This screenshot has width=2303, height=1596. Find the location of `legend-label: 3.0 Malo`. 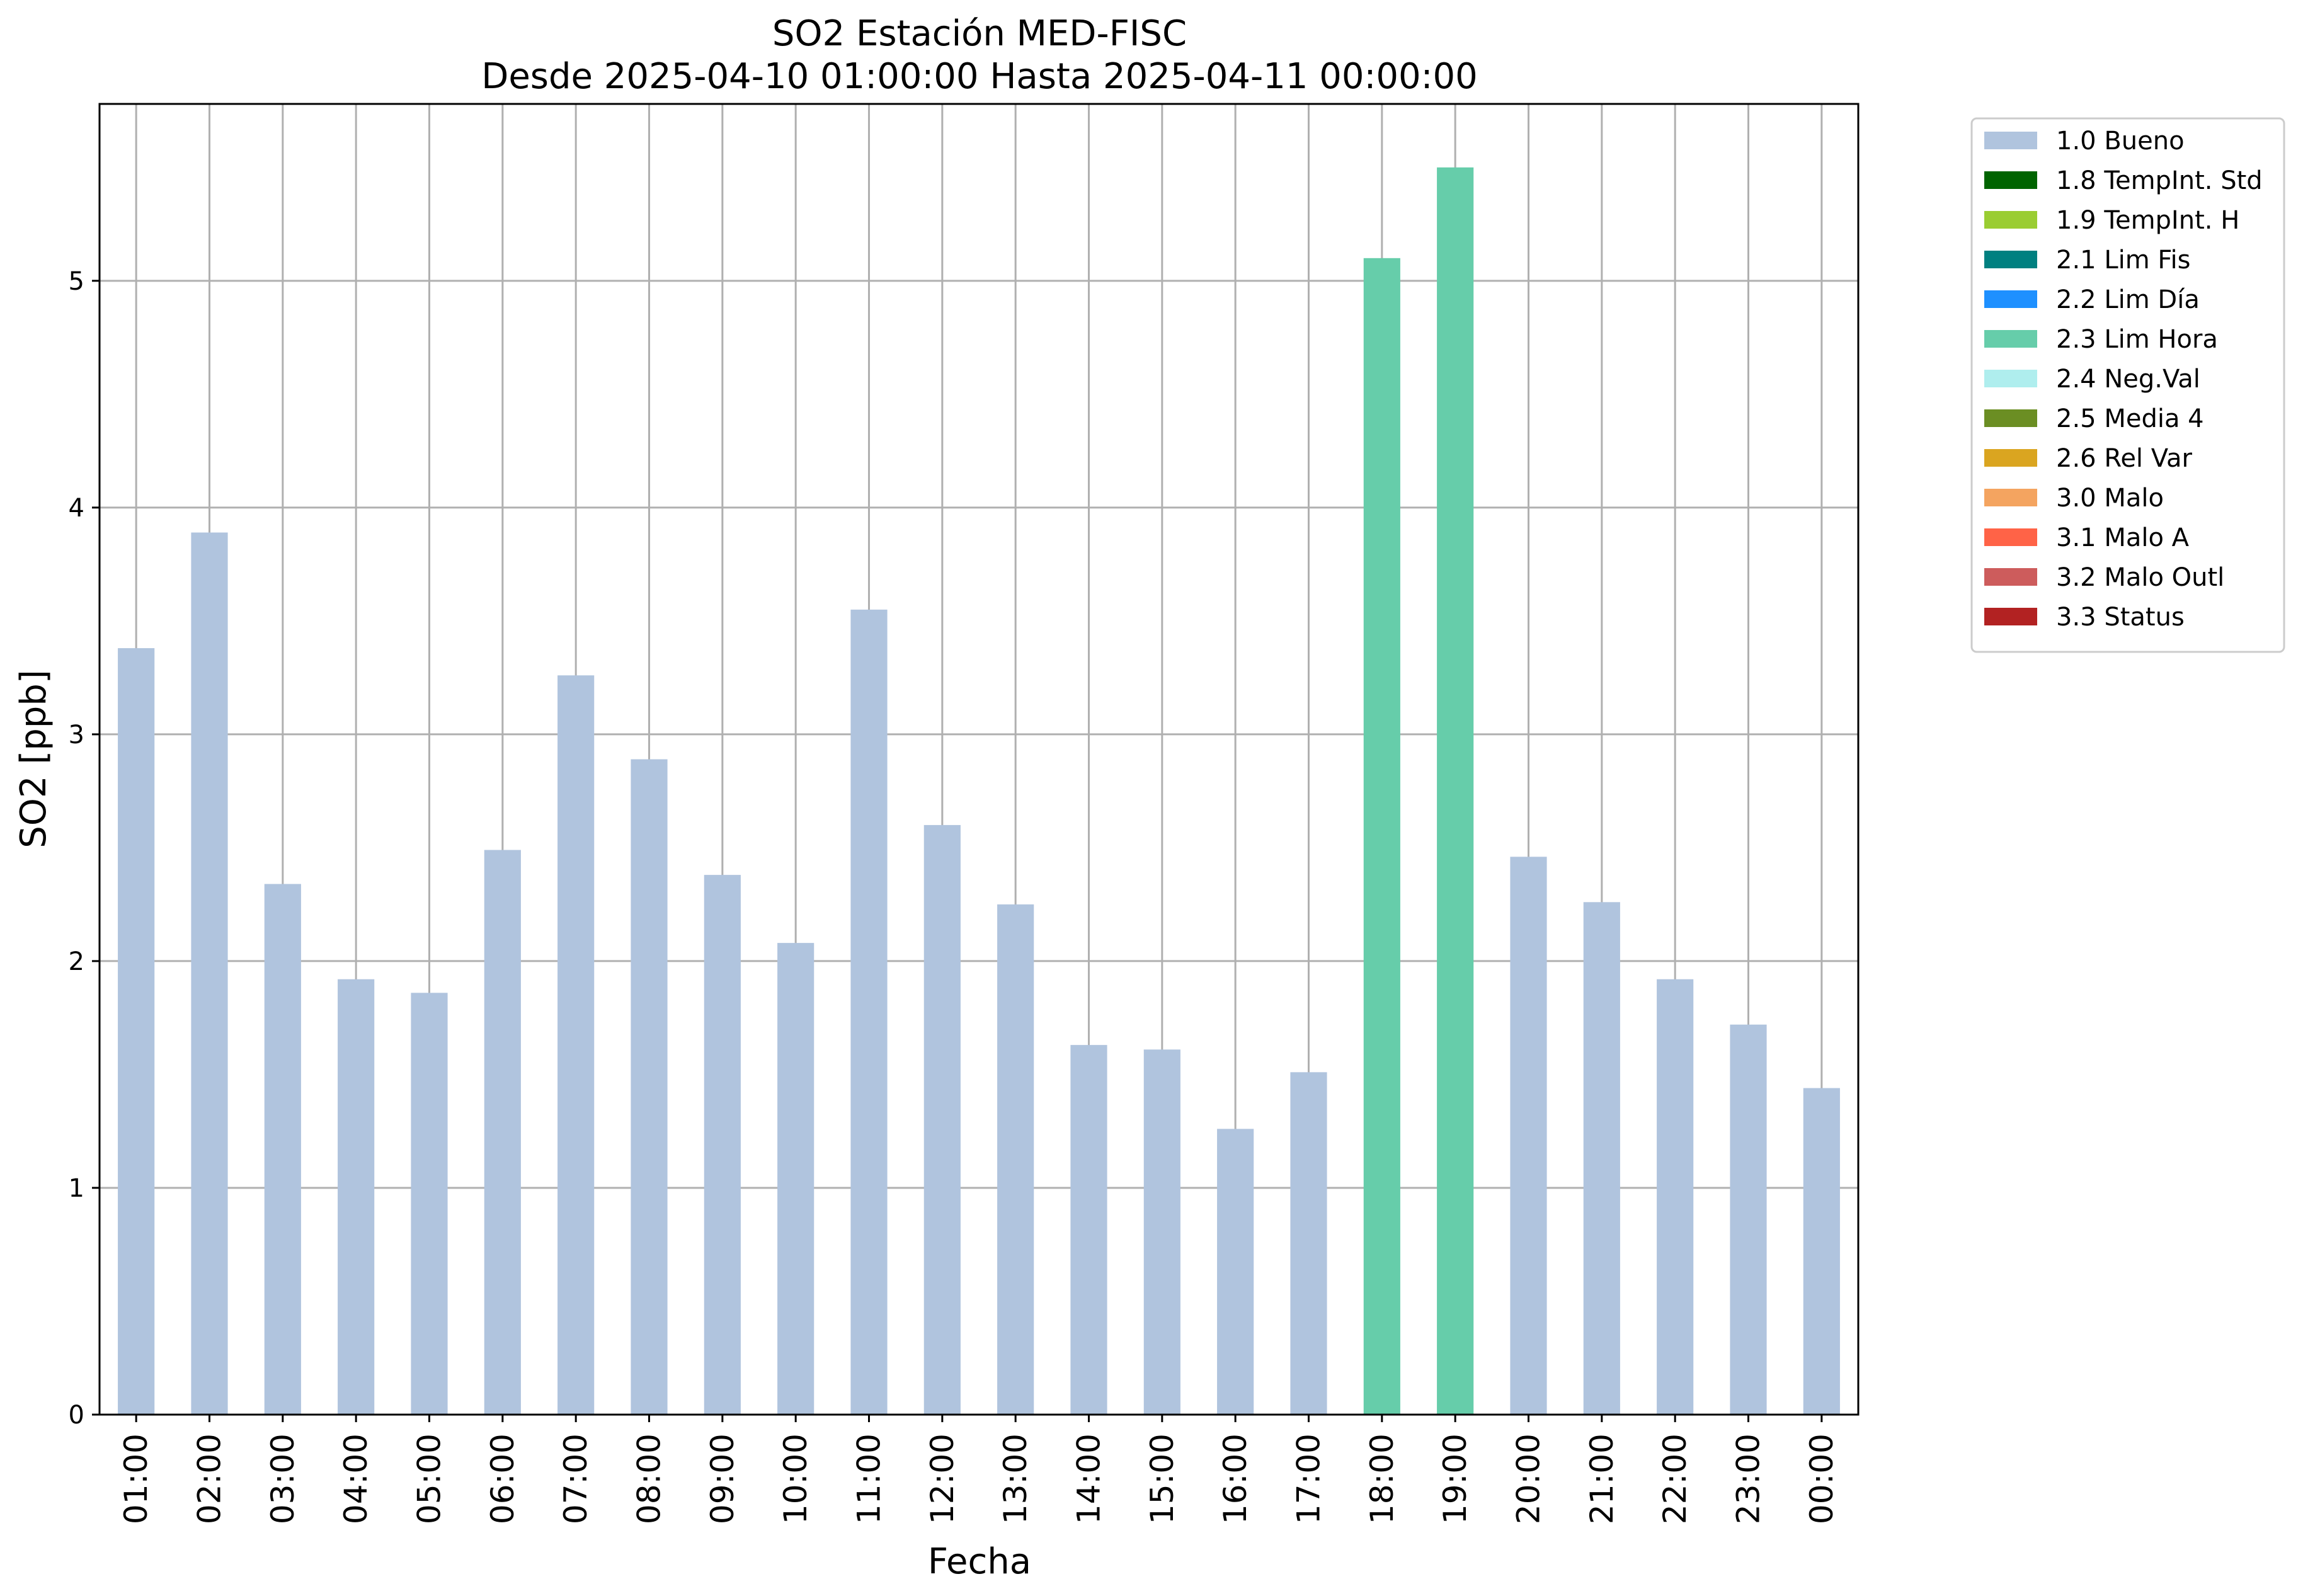

legend-label: 3.0 Malo is located at coordinates (2110, 498).